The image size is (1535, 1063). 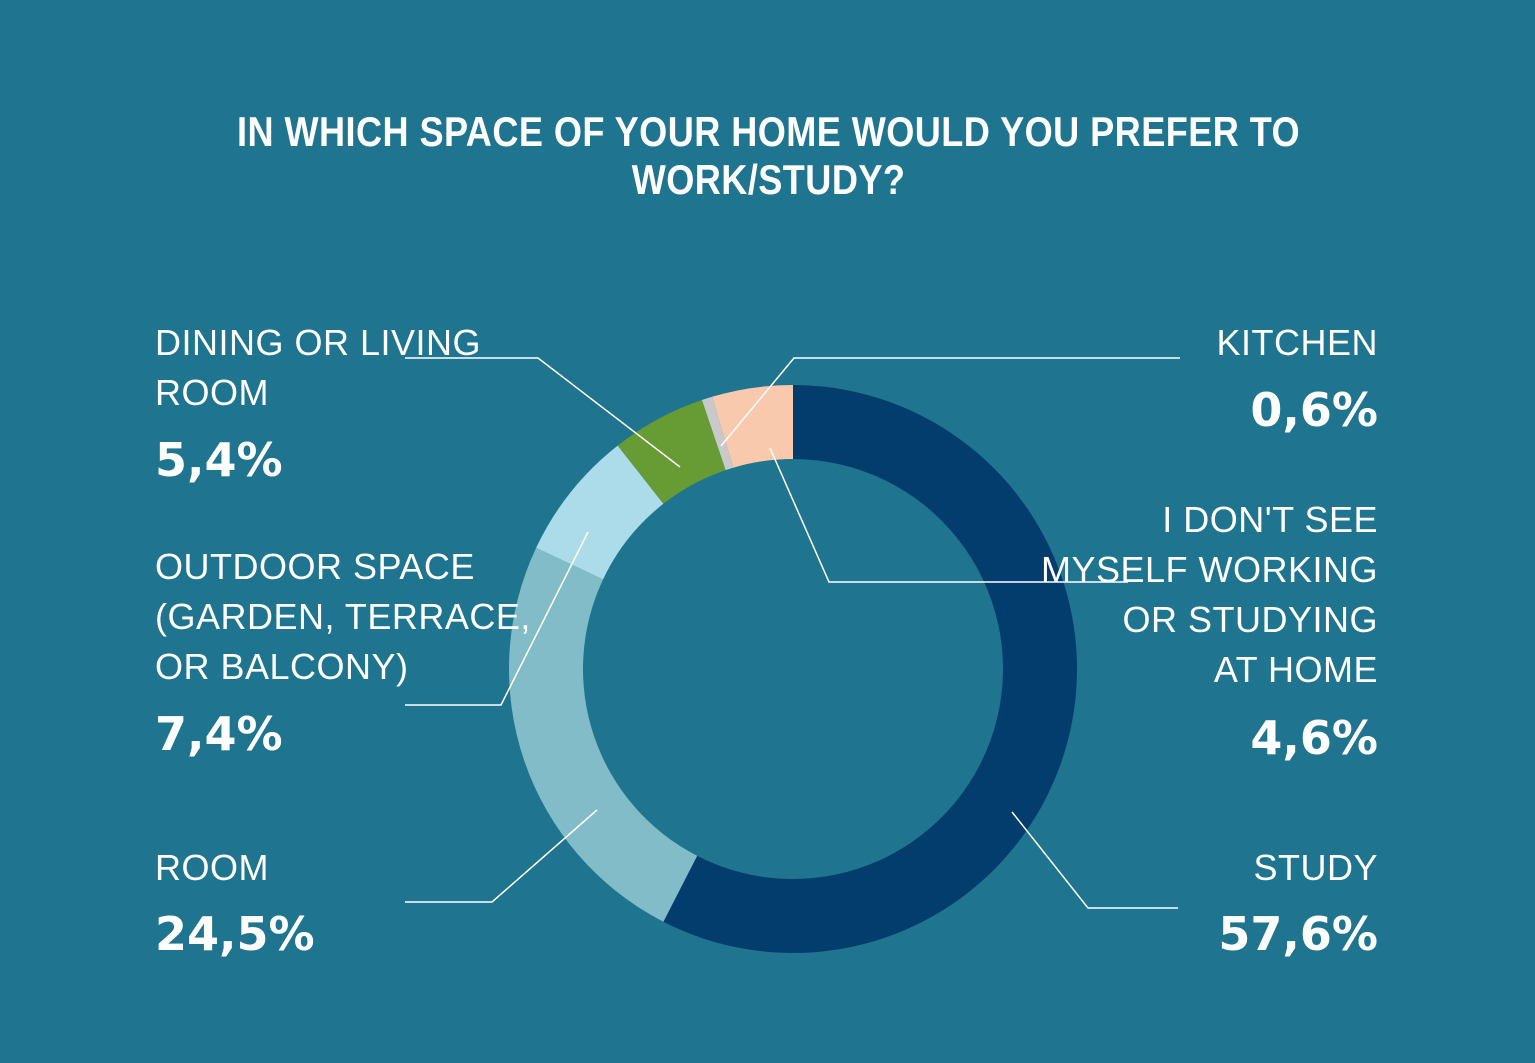 I want to click on leader-line-outdoor, so click(x=497, y=618).